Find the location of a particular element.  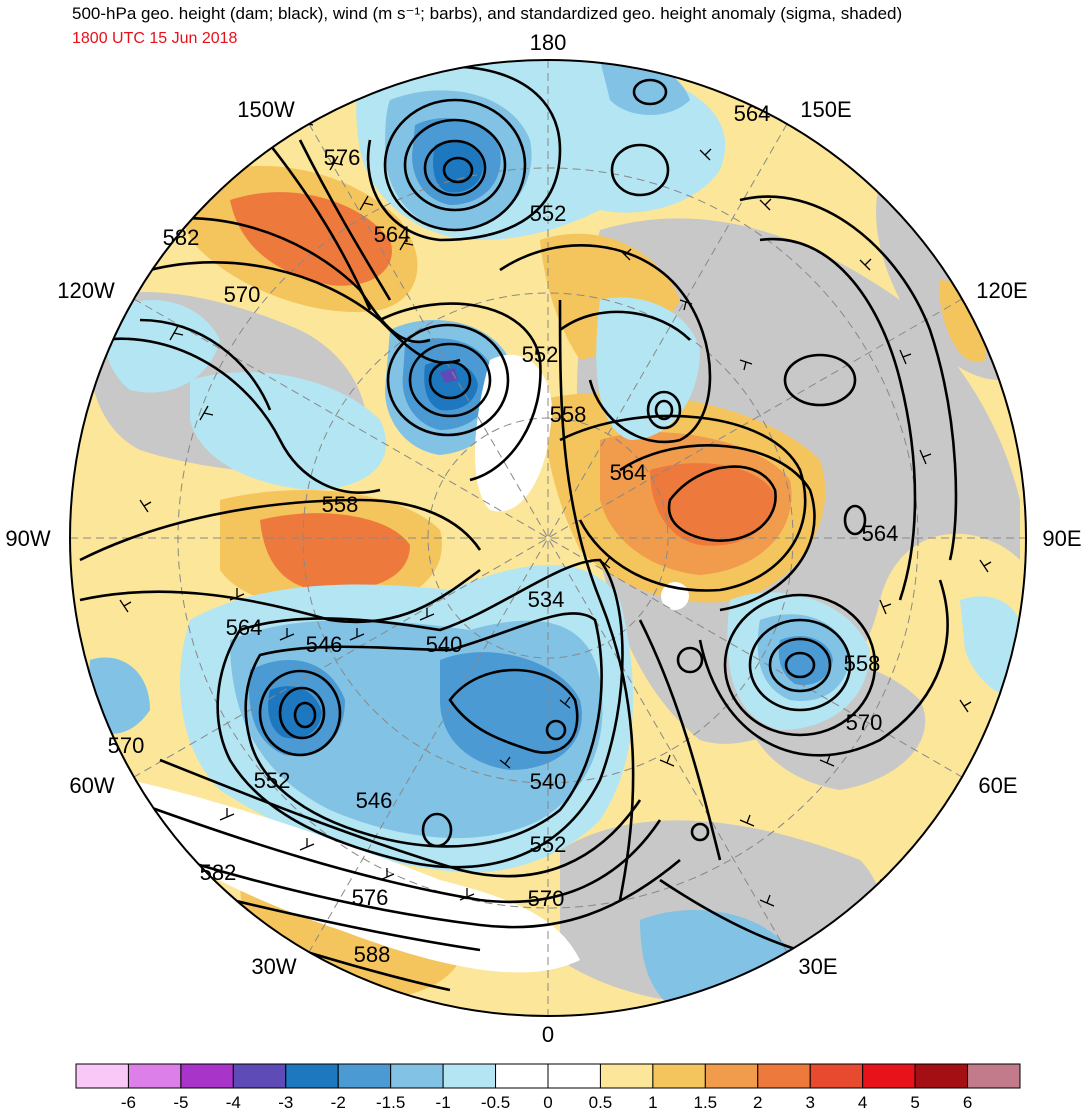

colorbar-tick-label: -6 is located at coordinates (128, 1102).